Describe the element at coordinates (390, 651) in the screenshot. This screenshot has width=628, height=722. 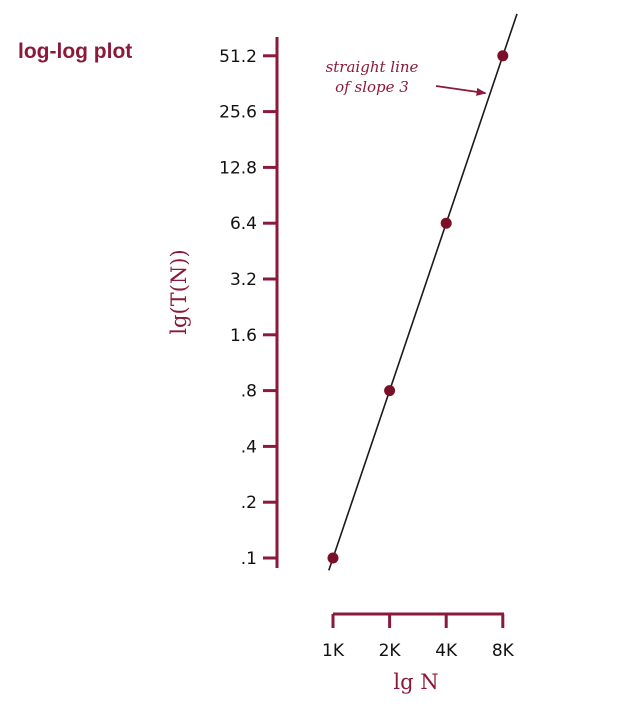
I see `x-tick-label: 2K` at that location.